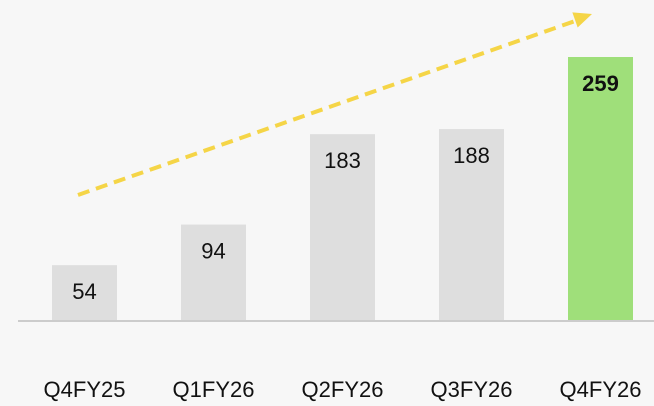 The height and width of the screenshot is (406, 654). What do you see at coordinates (214, 389) in the screenshot?
I see `x-tick-q1fy26: Q1FY26` at bounding box center [214, 389].